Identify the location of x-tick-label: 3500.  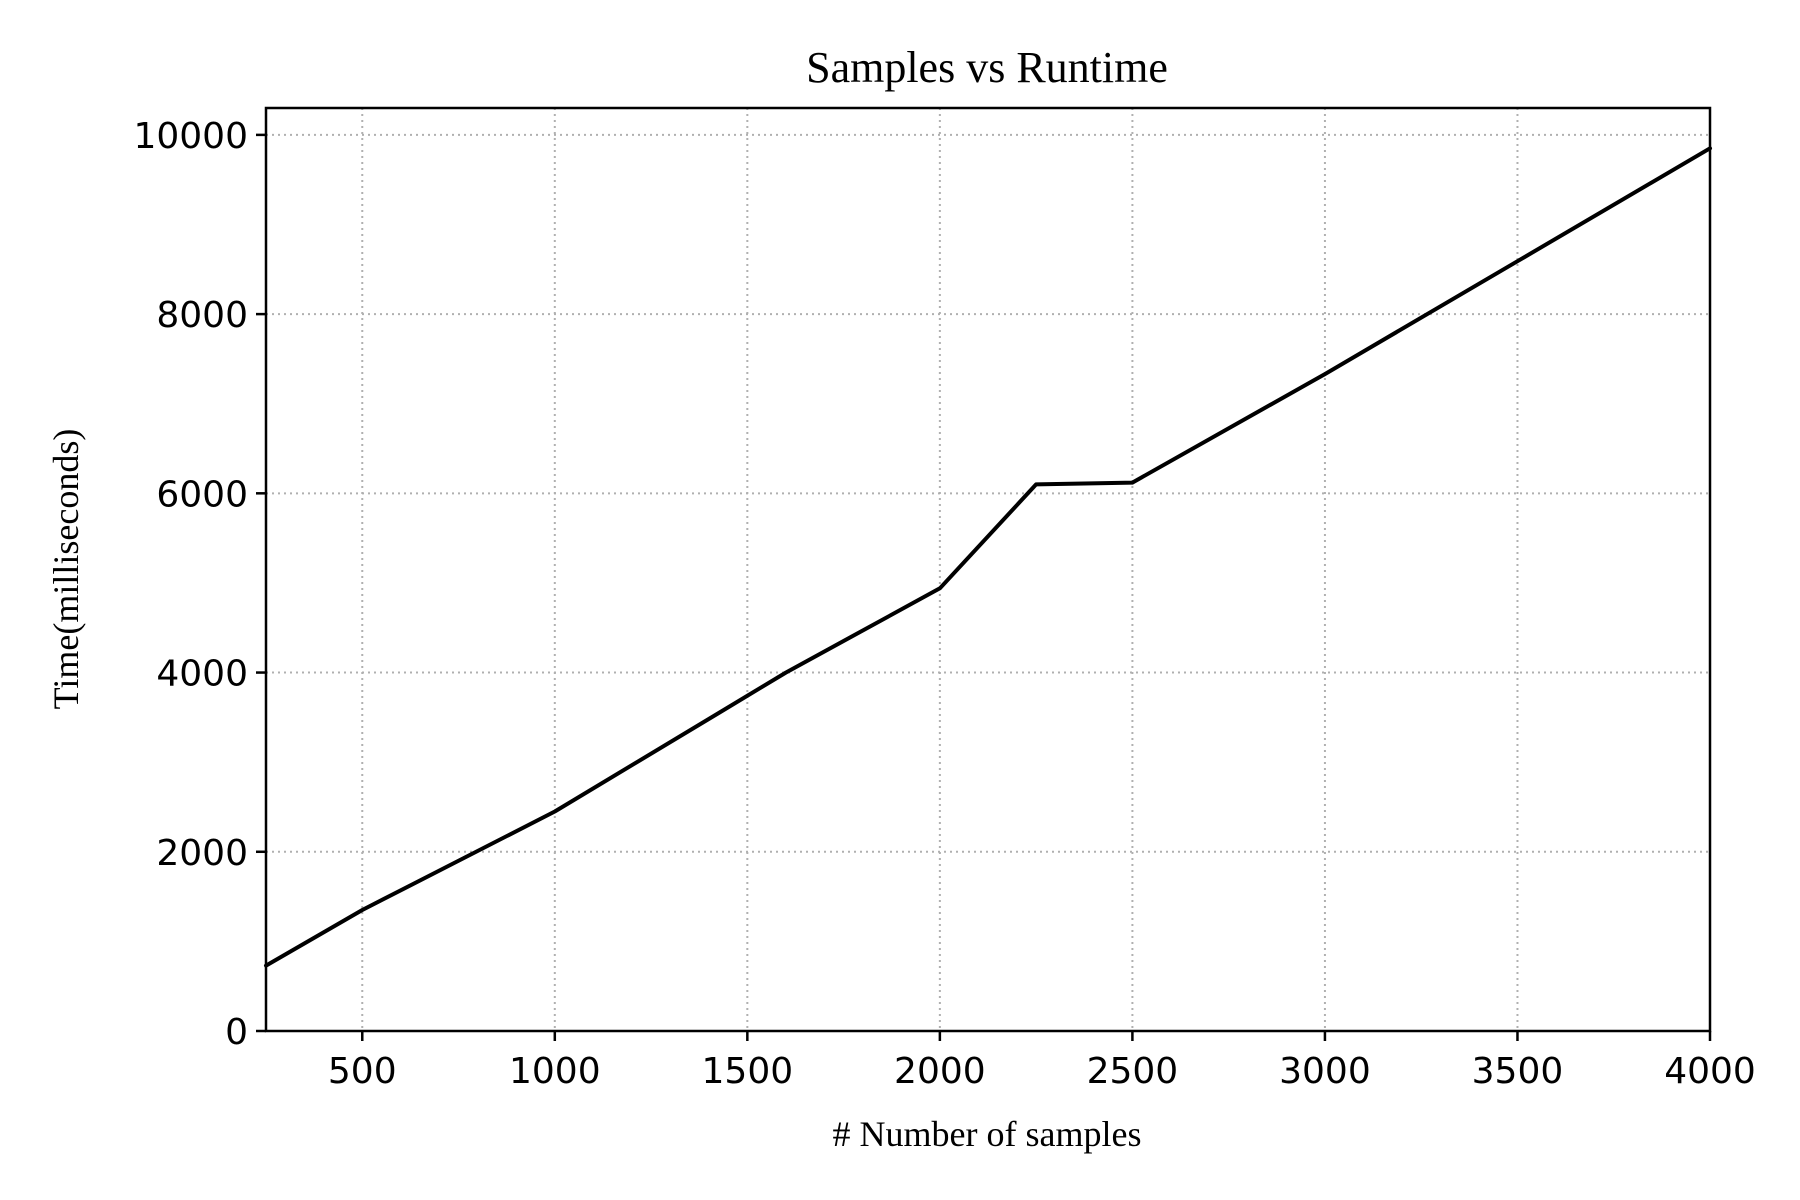
(1518, 1071).